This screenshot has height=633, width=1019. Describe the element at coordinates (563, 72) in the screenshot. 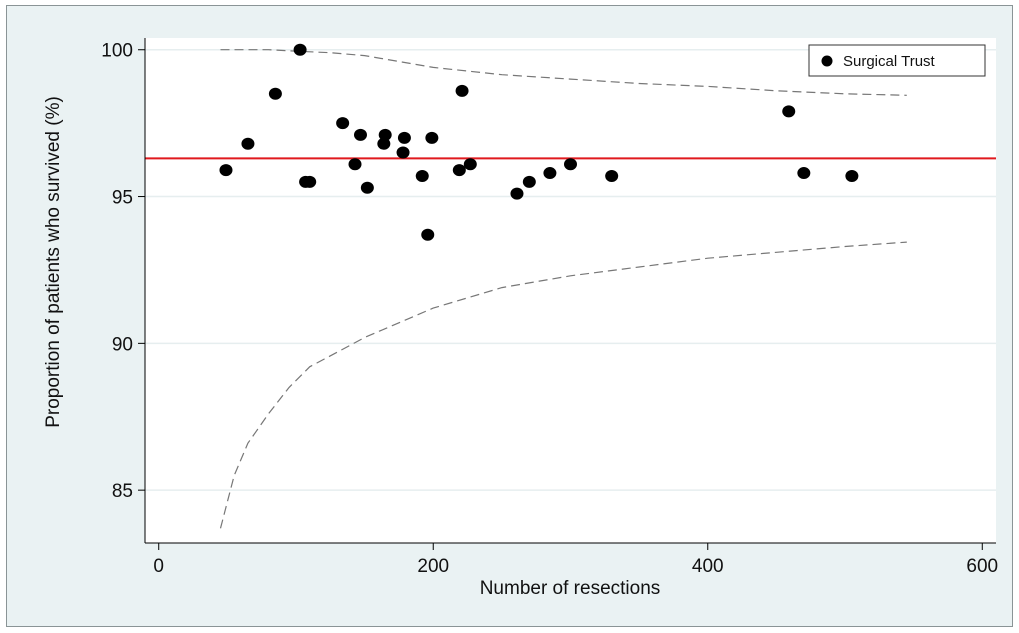

I see `upper-limit-line` at that location.